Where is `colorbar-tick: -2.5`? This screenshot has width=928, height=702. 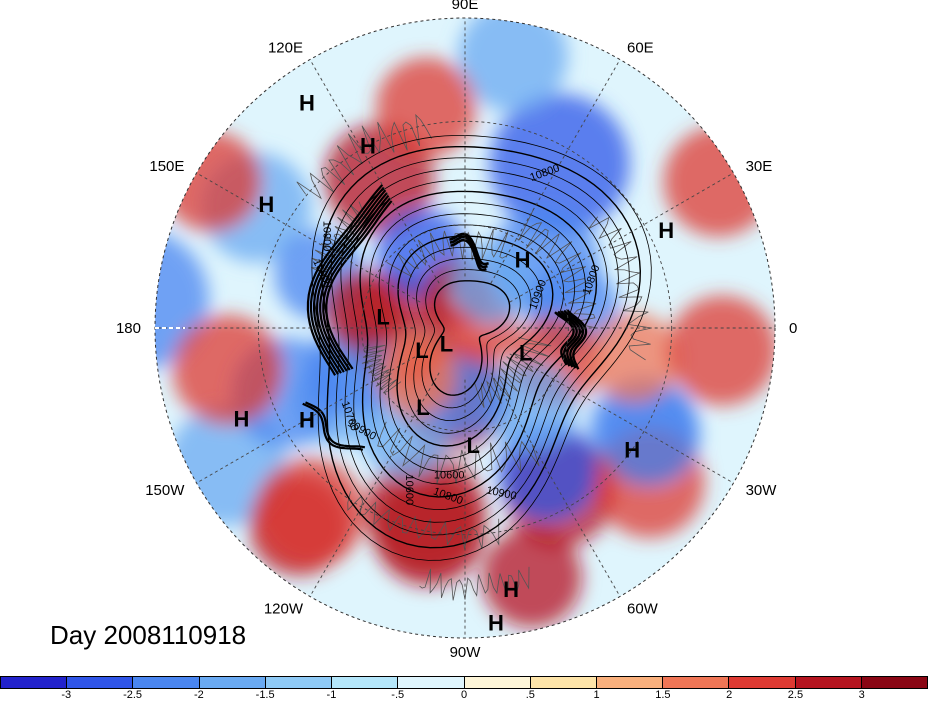 colorbar-tick: -2.5 is located at coordinates (133, 695).